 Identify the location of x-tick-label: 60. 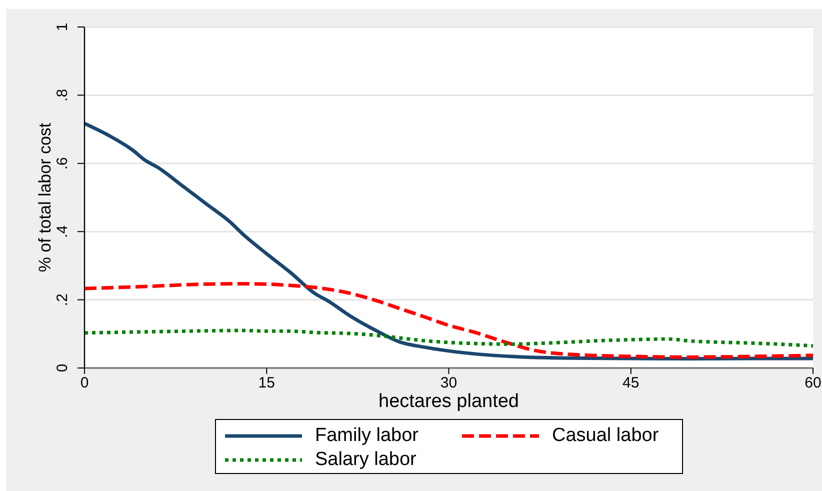
(813, 383).